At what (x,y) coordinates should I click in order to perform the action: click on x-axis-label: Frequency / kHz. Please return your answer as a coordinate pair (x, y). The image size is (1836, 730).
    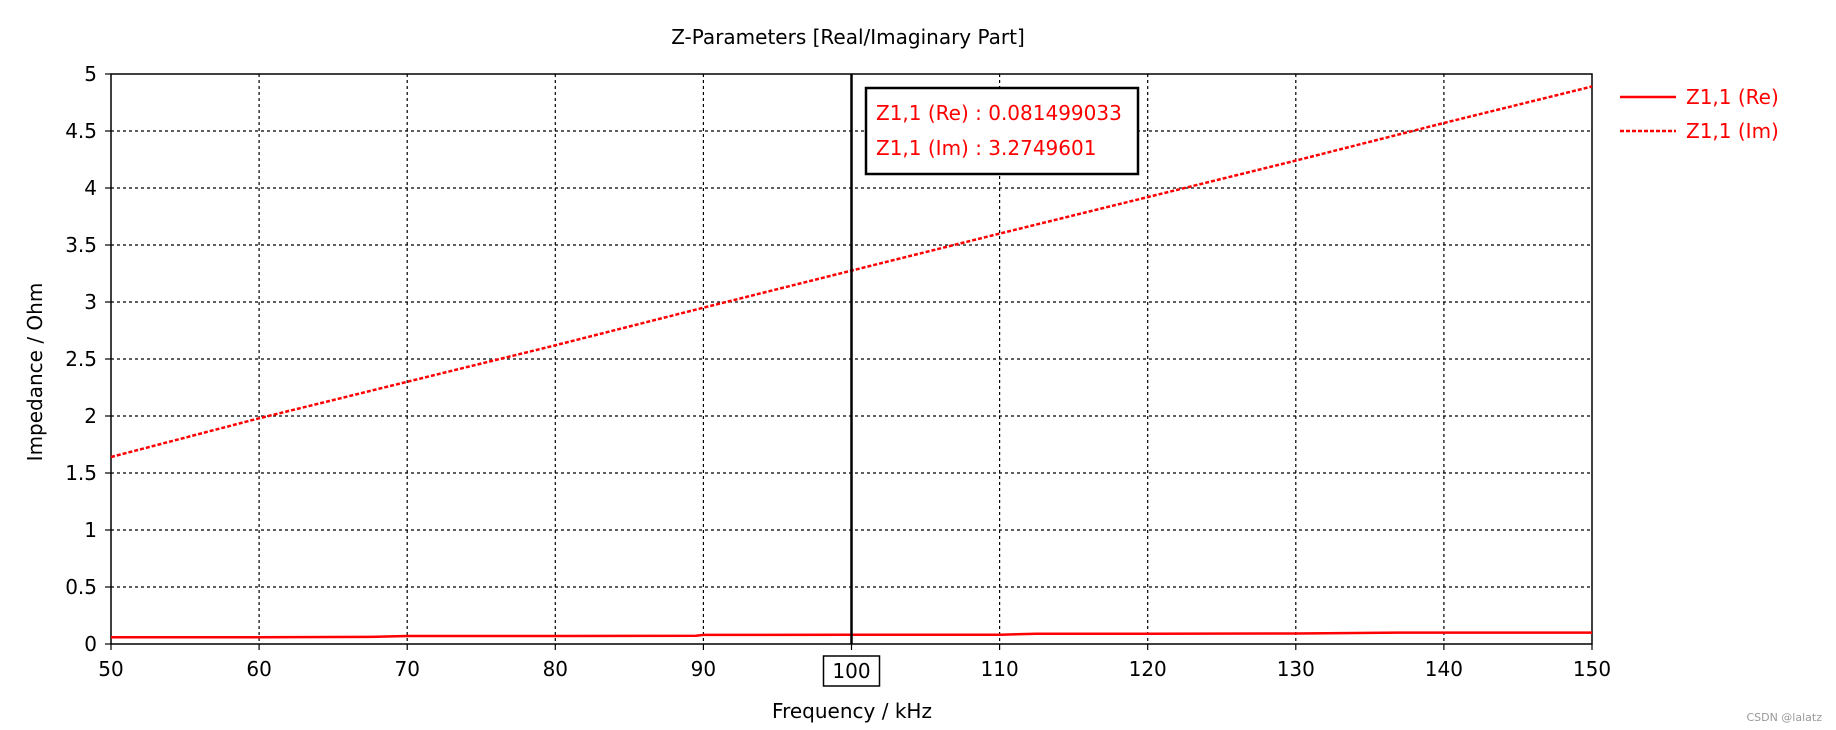
    Looking at the image, I should click on (852, 711).